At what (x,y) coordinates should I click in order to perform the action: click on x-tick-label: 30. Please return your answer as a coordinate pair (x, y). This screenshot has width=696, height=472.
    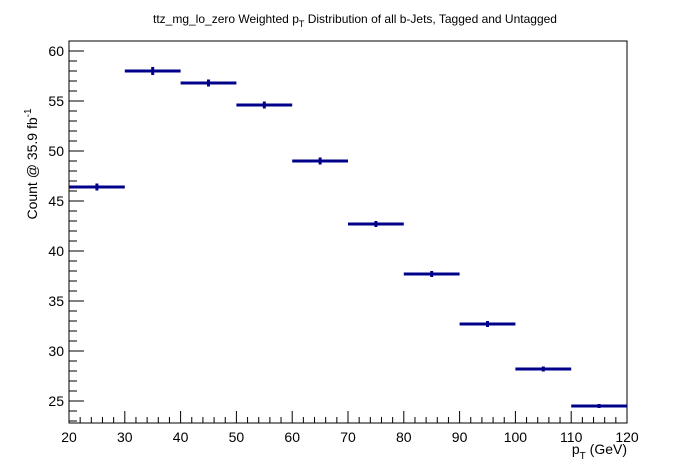
    Looking at the image, I should click on (125, 437).